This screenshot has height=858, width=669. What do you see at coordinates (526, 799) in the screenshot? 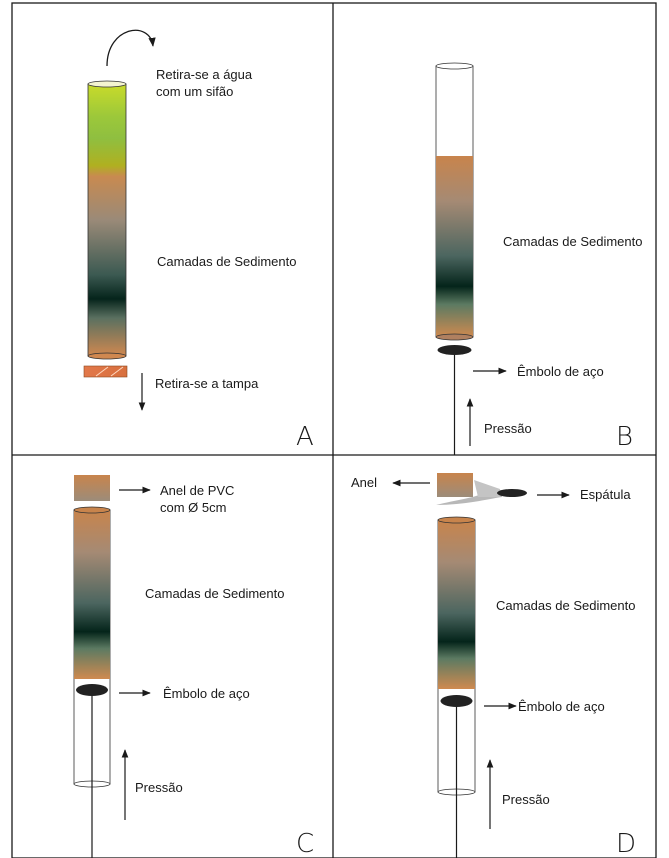
I see `pressure-label-d: Pressão` at bounding box center [526, 799].